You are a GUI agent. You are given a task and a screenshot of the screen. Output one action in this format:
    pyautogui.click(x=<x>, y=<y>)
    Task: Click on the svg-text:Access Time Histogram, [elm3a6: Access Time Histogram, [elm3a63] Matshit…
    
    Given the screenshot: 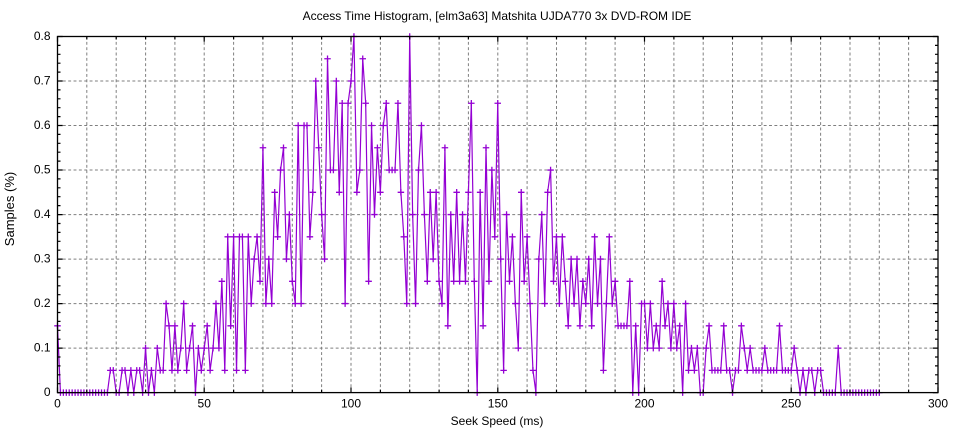 What is the action you would take?
    pyautogui.click(x=497, y=16)
    